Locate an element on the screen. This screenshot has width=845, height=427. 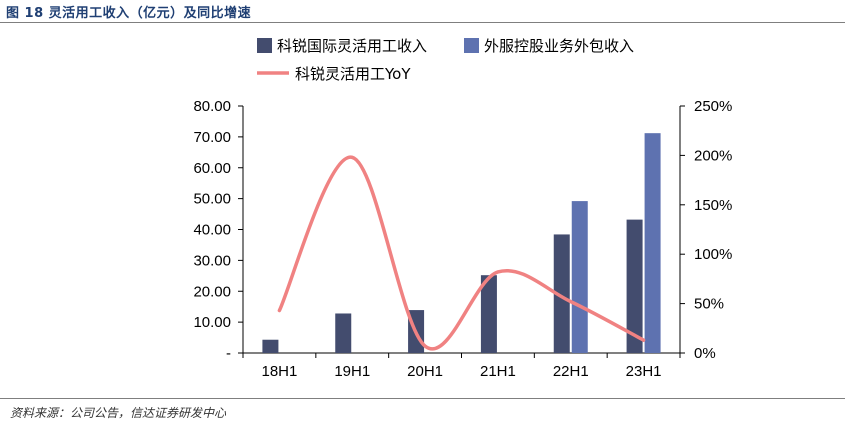
x-tick-label: 20H1 is located at coordinates (425, 371).